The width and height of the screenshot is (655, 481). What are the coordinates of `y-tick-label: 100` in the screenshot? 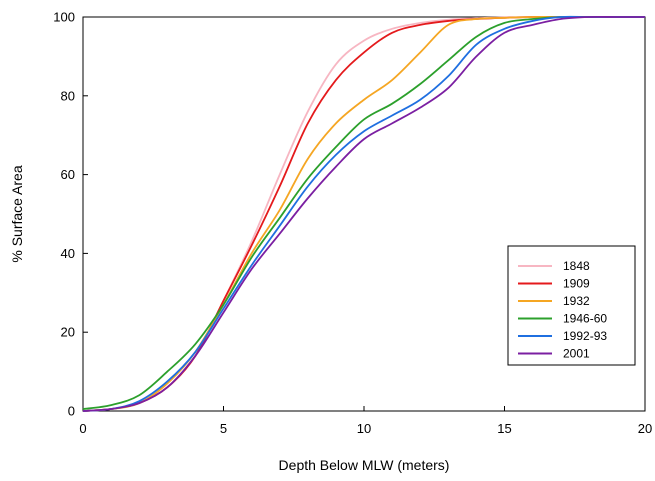 It's located at (64, 17).